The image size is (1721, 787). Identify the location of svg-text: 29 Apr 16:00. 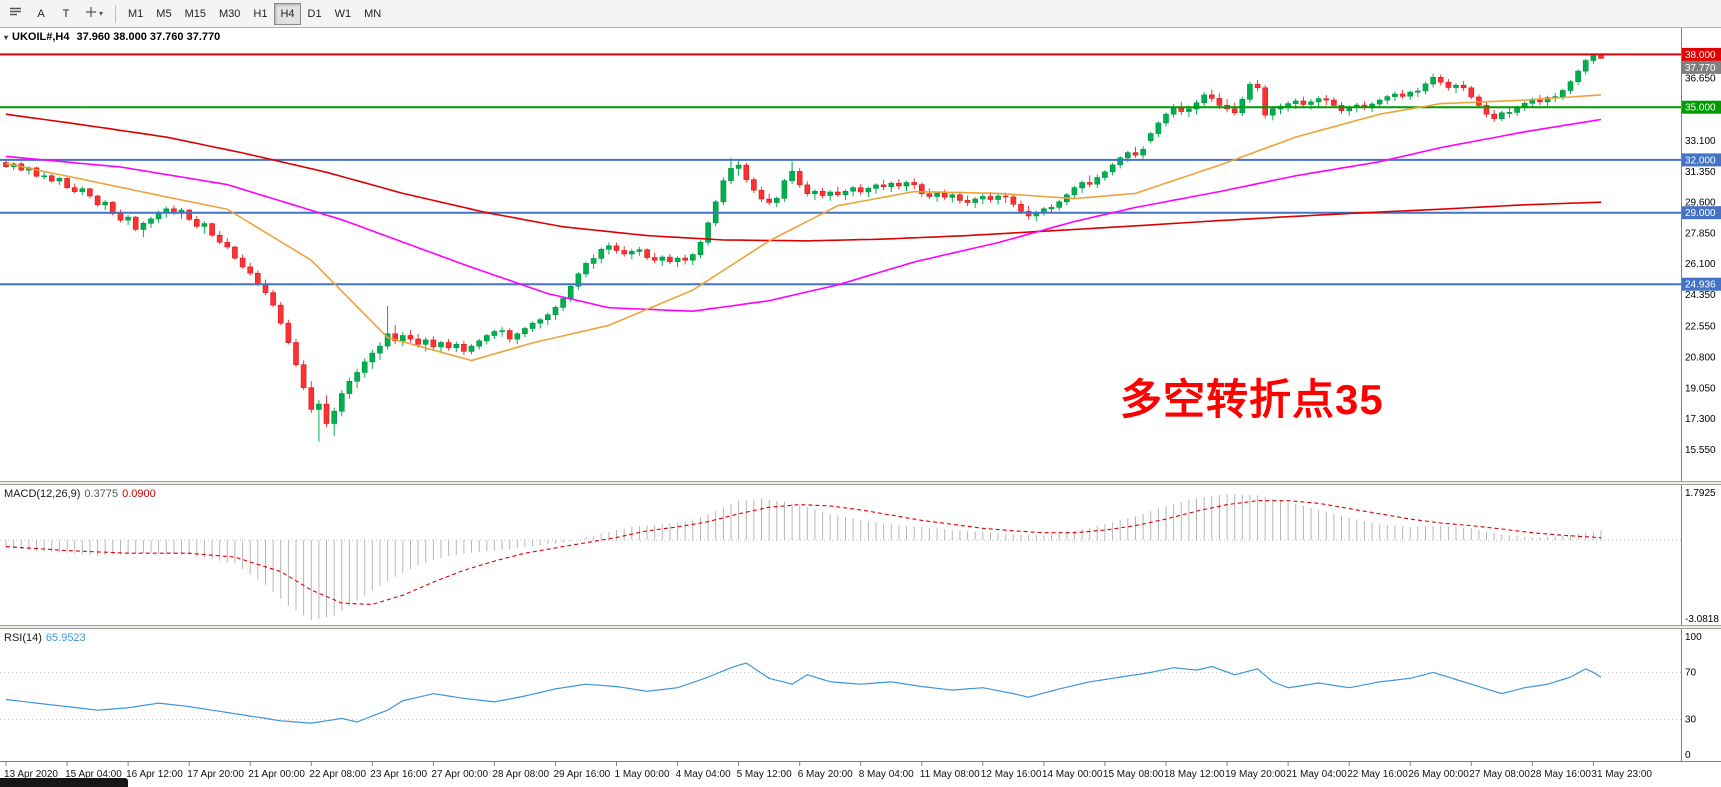
(582, 774).